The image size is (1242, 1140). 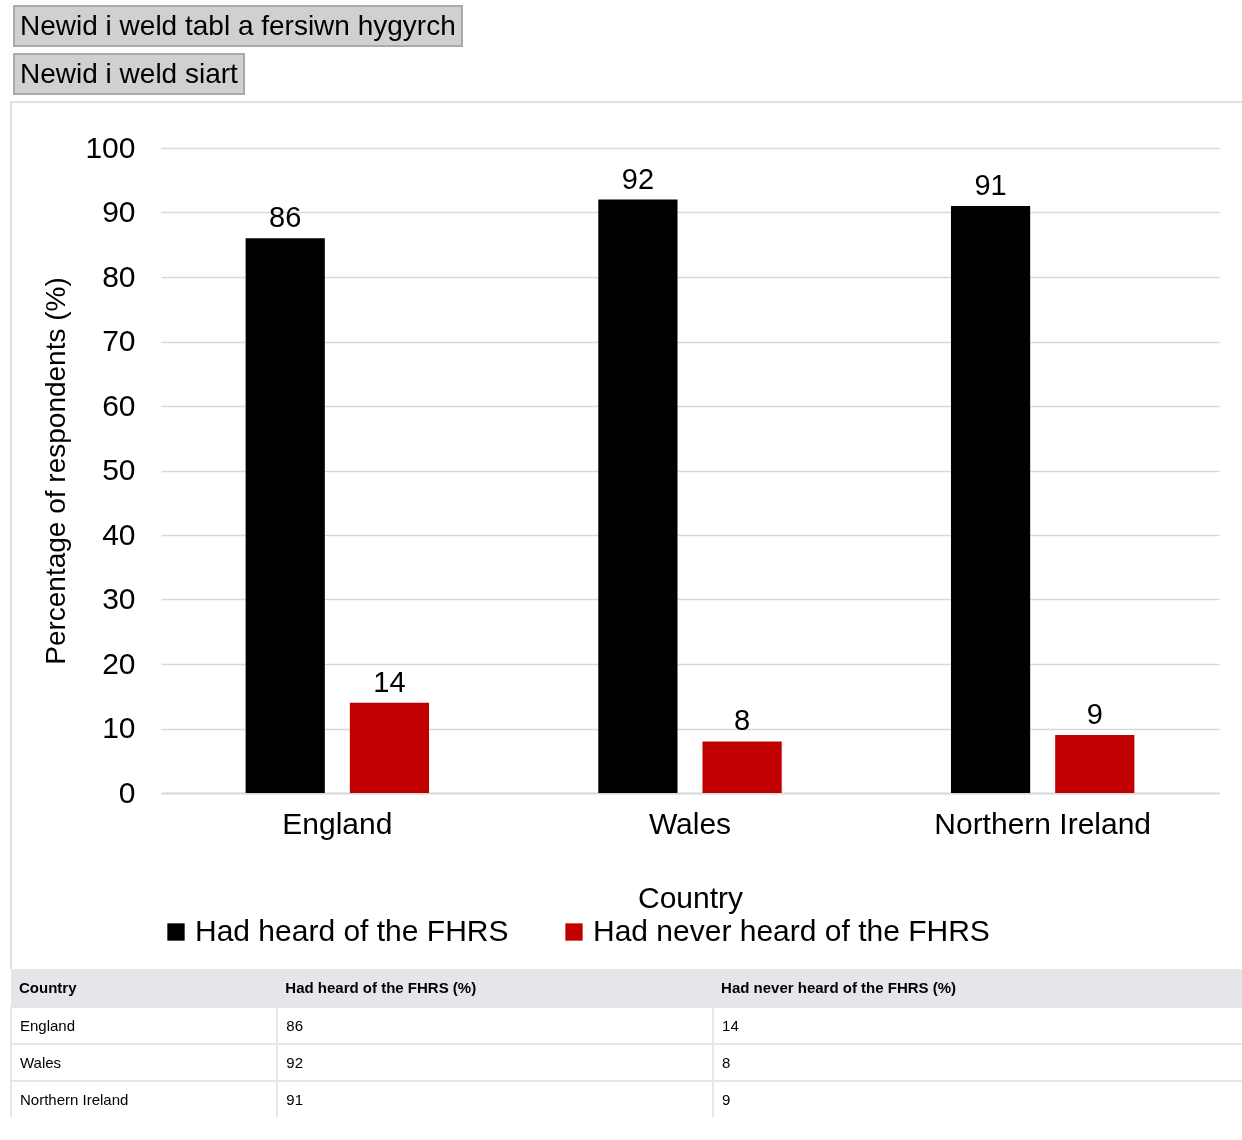 I want to click on legend-label: Had never heard of the FHRS, so click(x=791, y=930).